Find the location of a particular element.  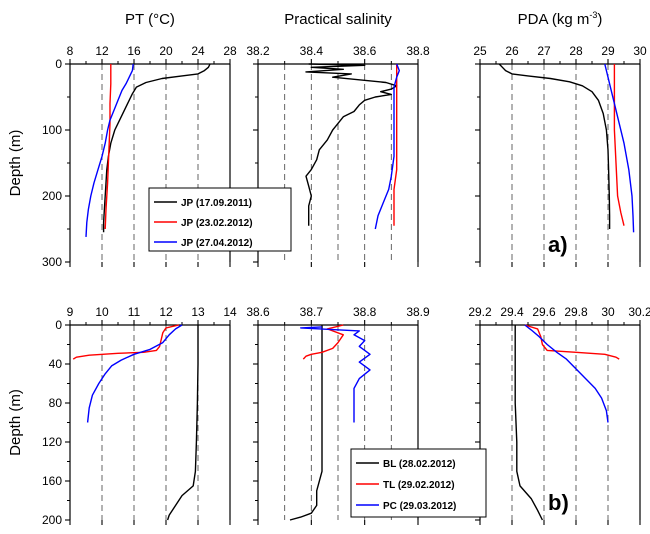

top-ylabel: Depth (m) is located at coordinates (15, 163).